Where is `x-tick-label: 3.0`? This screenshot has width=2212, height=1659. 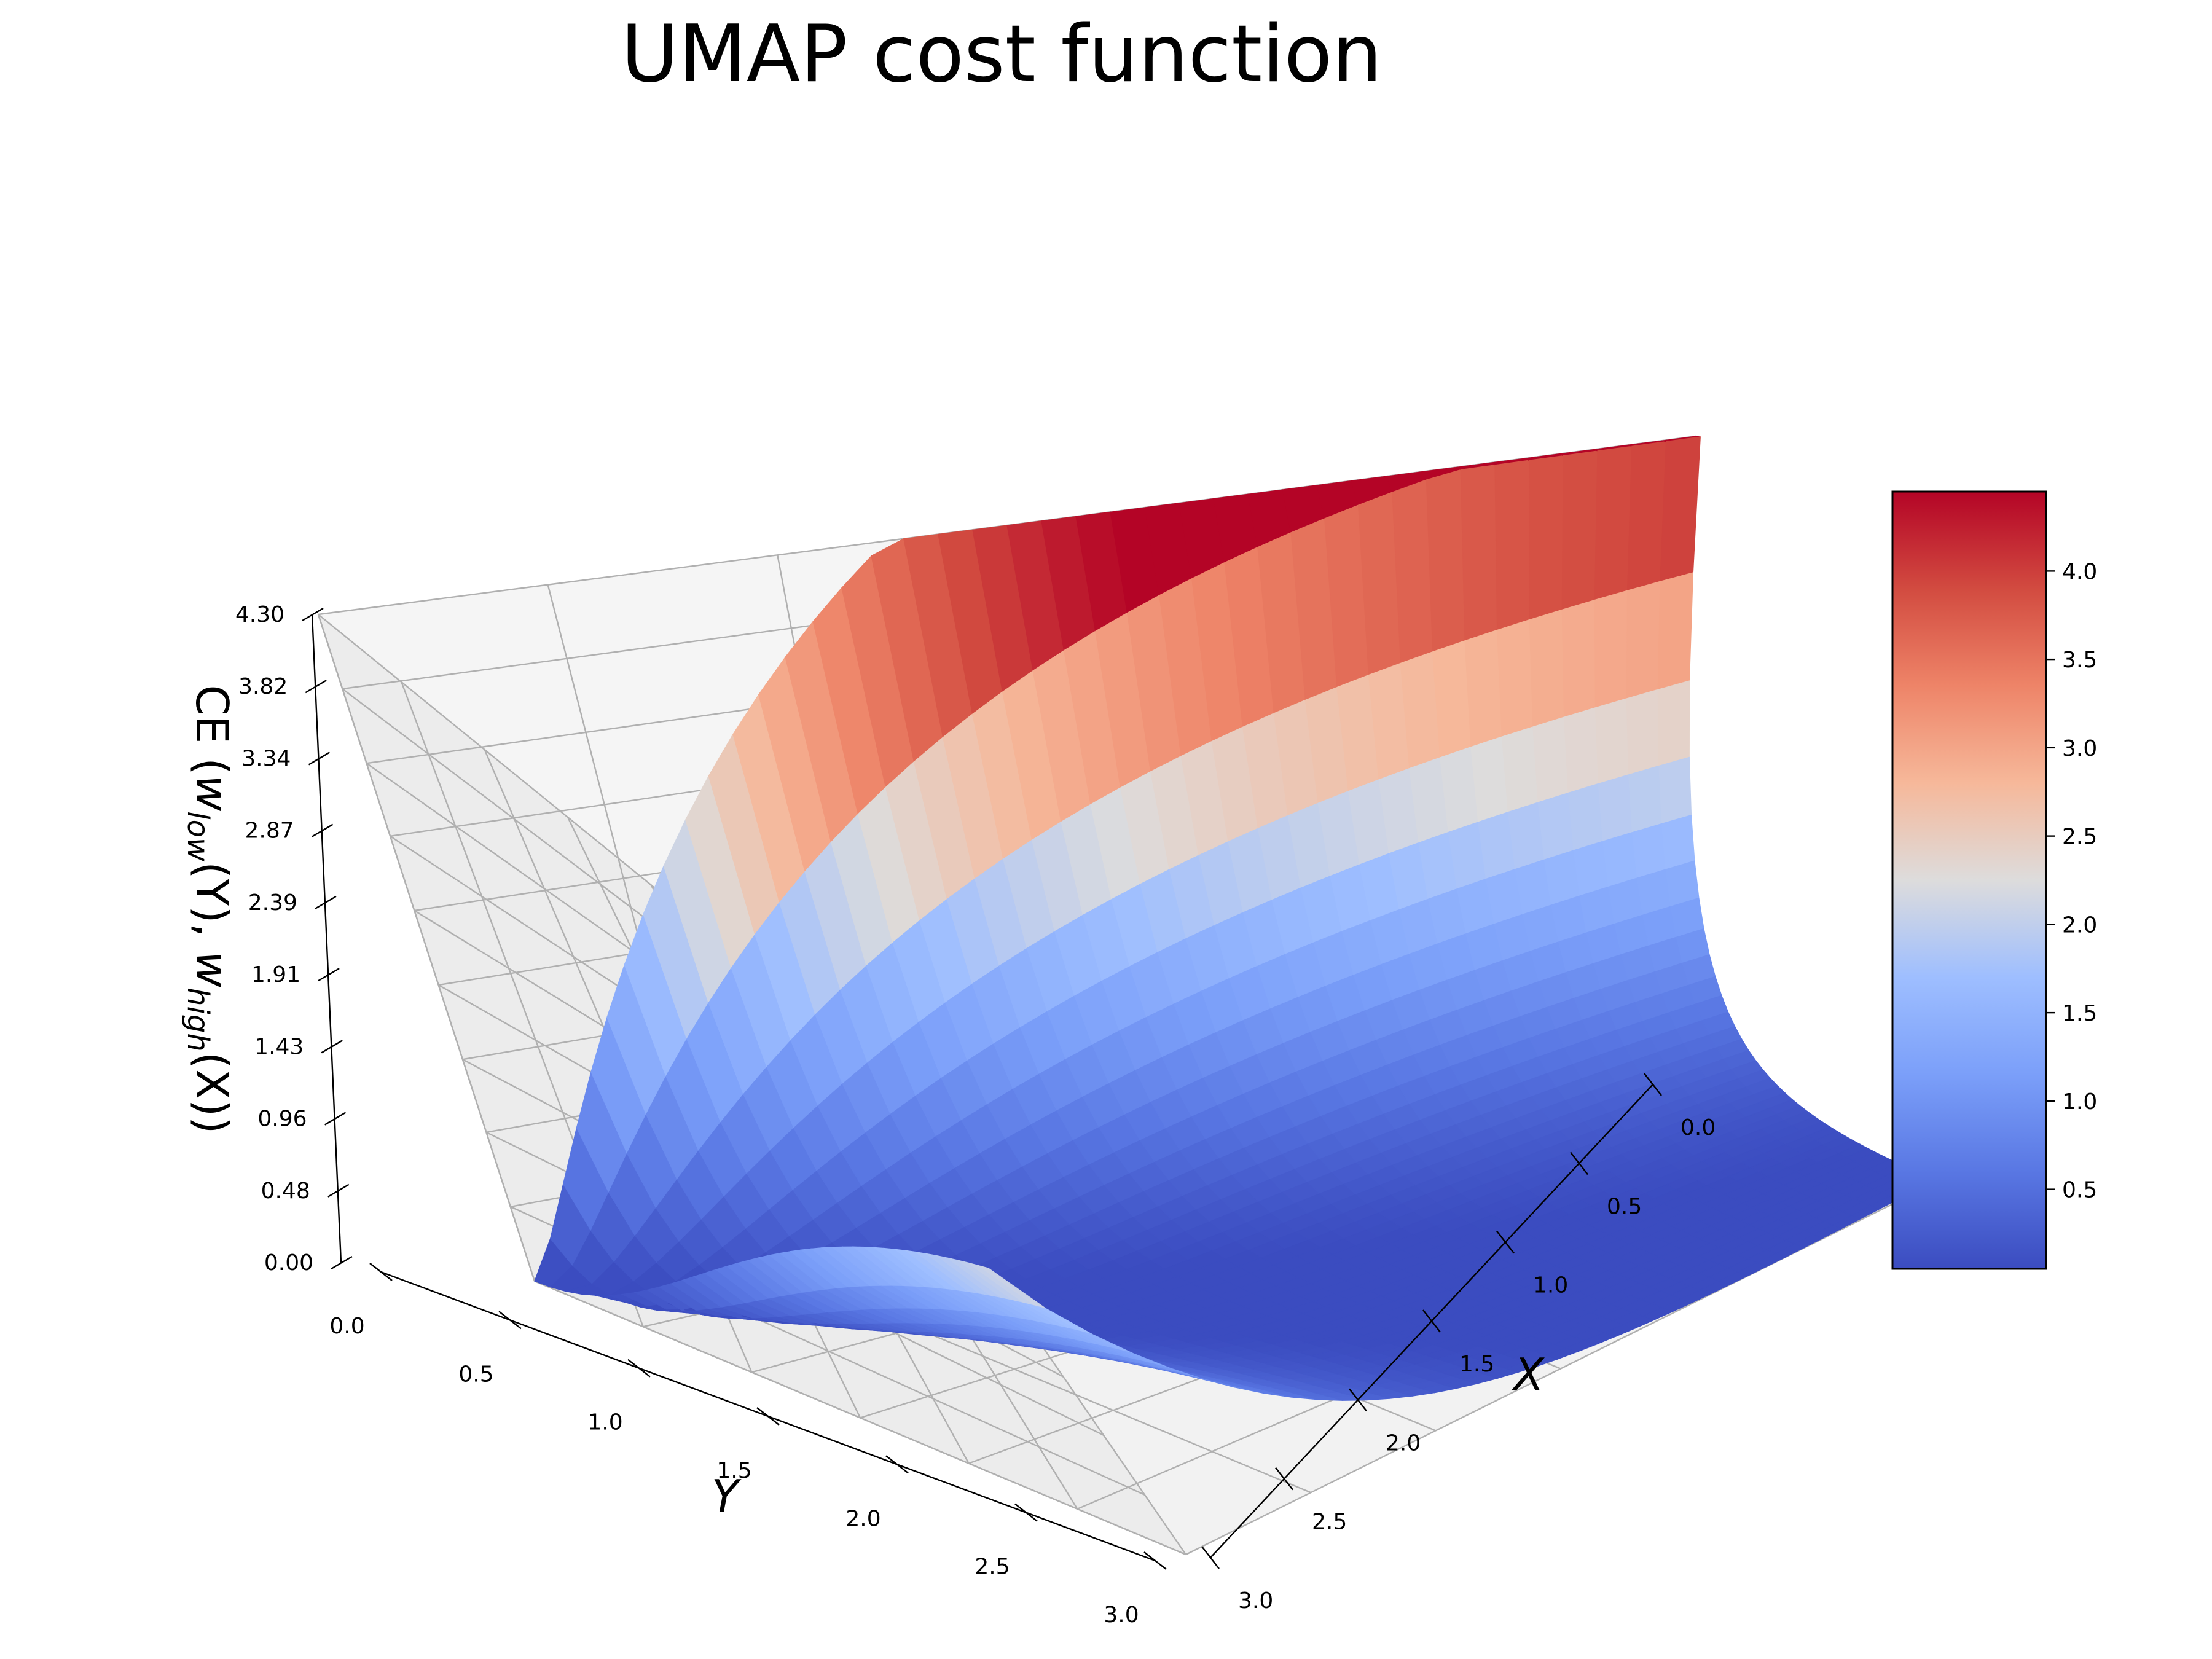 x-tick-label: 3.0 is located at coordinates (1255, 1601).